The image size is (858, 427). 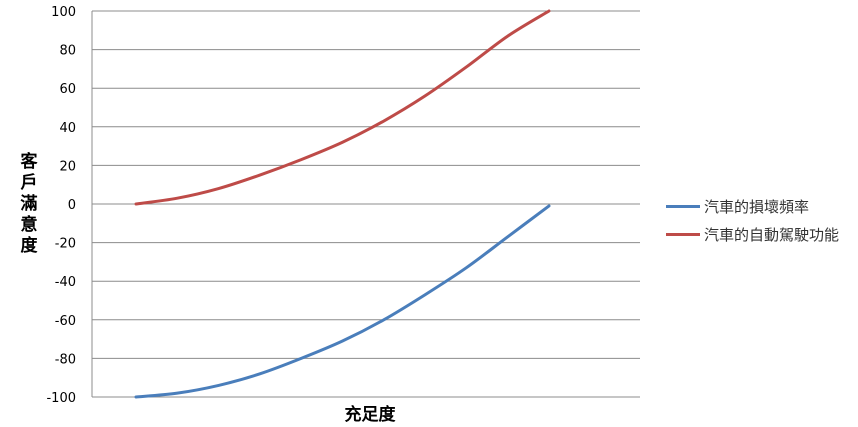 What do you see at coordinates (67, 89) in the screenshot?
I see `y-tick-label: 60` at bounding box center [67, 89].